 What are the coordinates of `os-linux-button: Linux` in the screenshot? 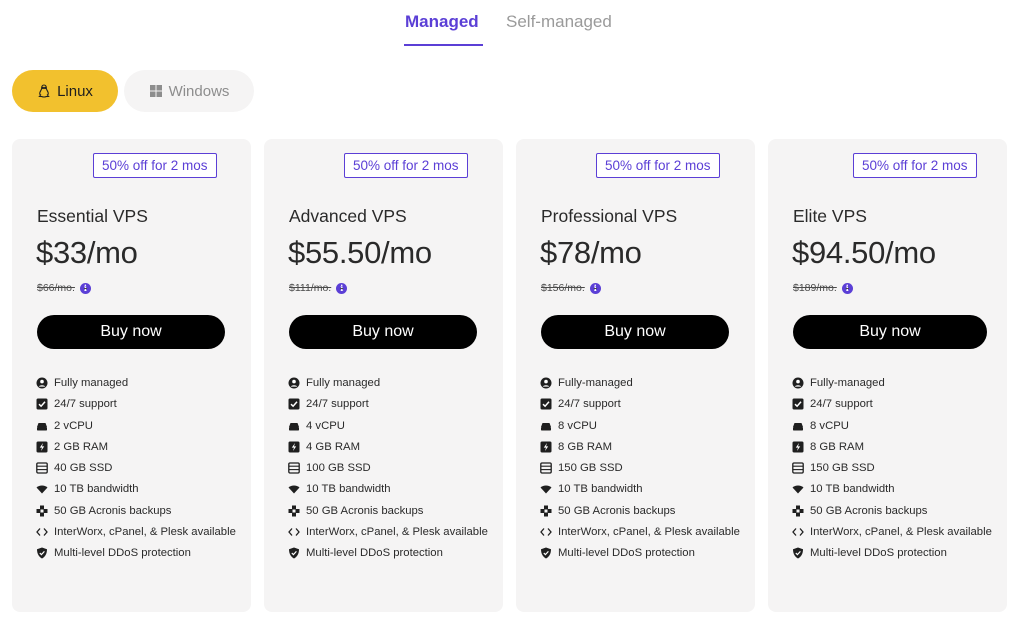 It's located at (65, 91).